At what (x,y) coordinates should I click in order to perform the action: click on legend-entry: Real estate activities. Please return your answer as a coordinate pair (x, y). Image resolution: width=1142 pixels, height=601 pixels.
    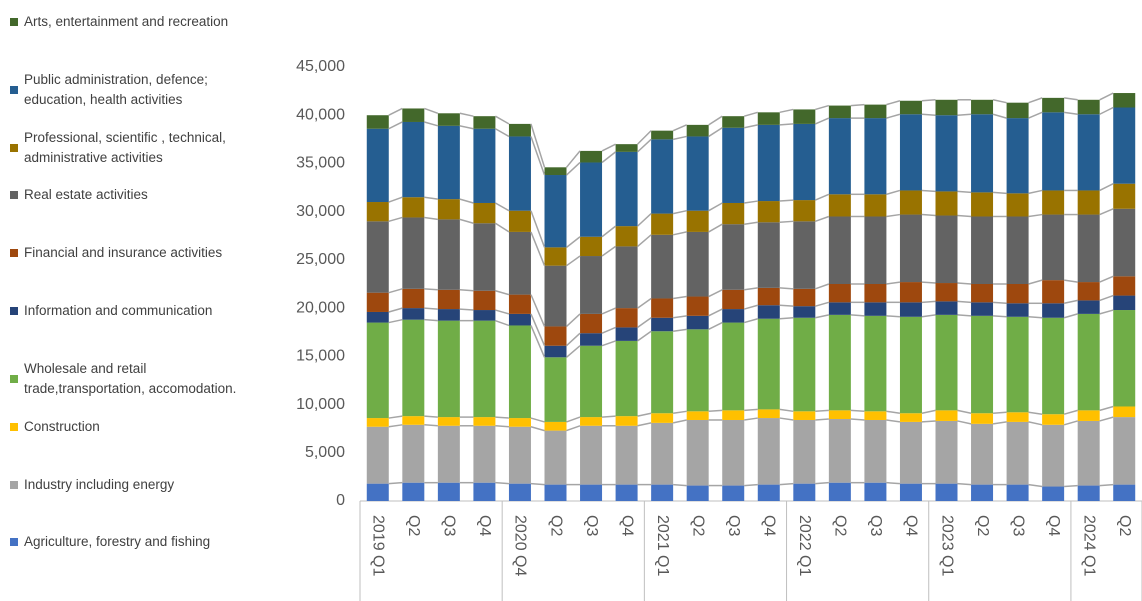
    Looking at the image, I should click on (79, 195).